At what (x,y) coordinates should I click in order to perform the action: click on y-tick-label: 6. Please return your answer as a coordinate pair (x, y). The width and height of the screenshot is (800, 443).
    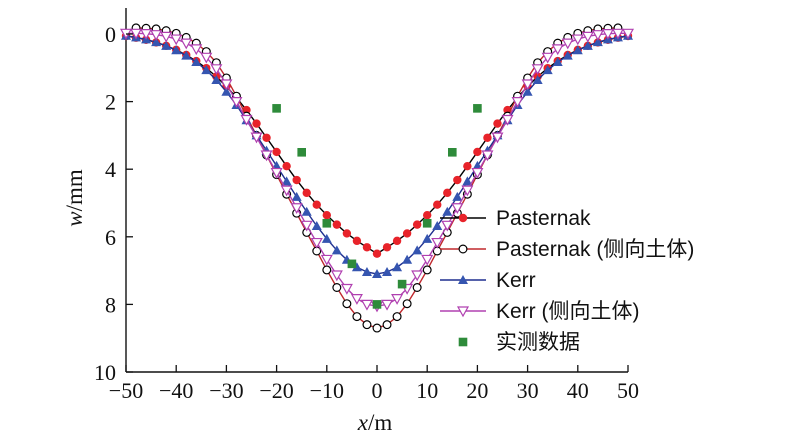
    Looking at the image, I should click on (110, 237).